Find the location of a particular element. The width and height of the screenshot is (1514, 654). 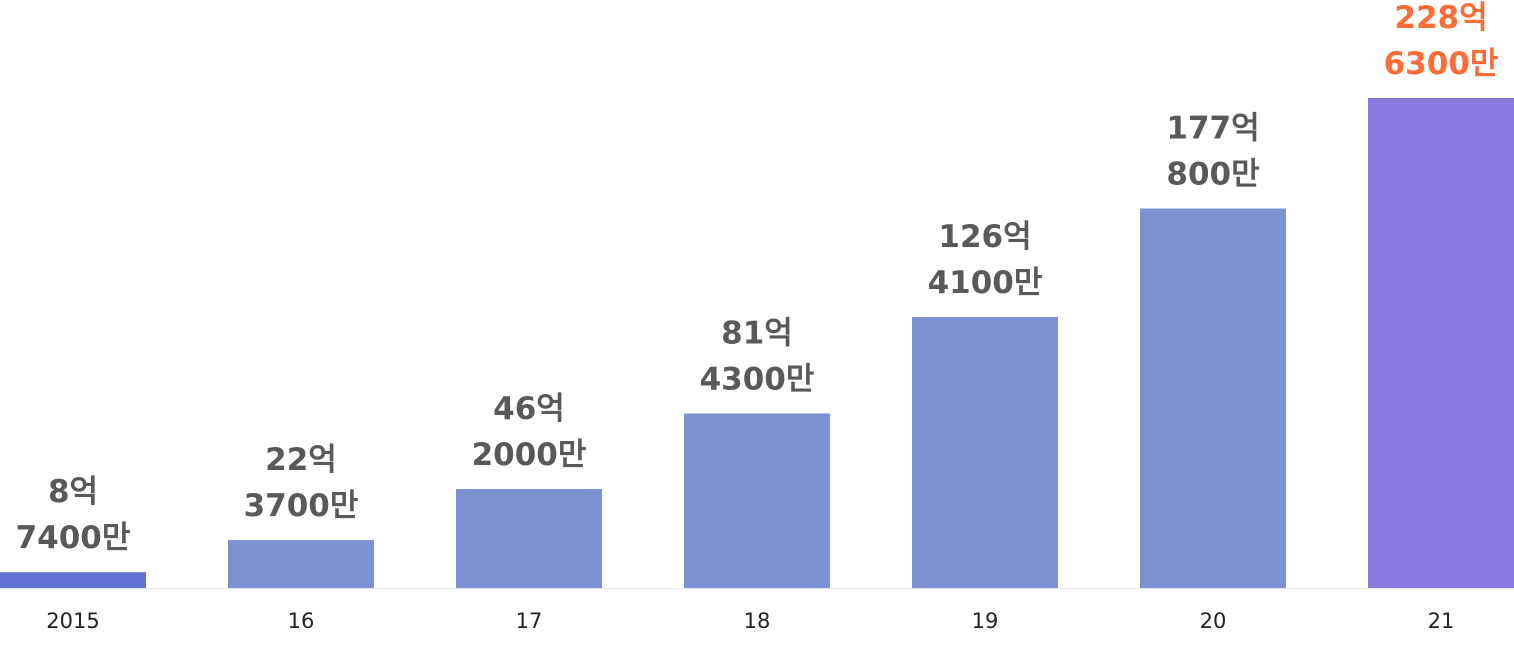

x-tick-label-16: 16 is located at coordinates (301, 621).